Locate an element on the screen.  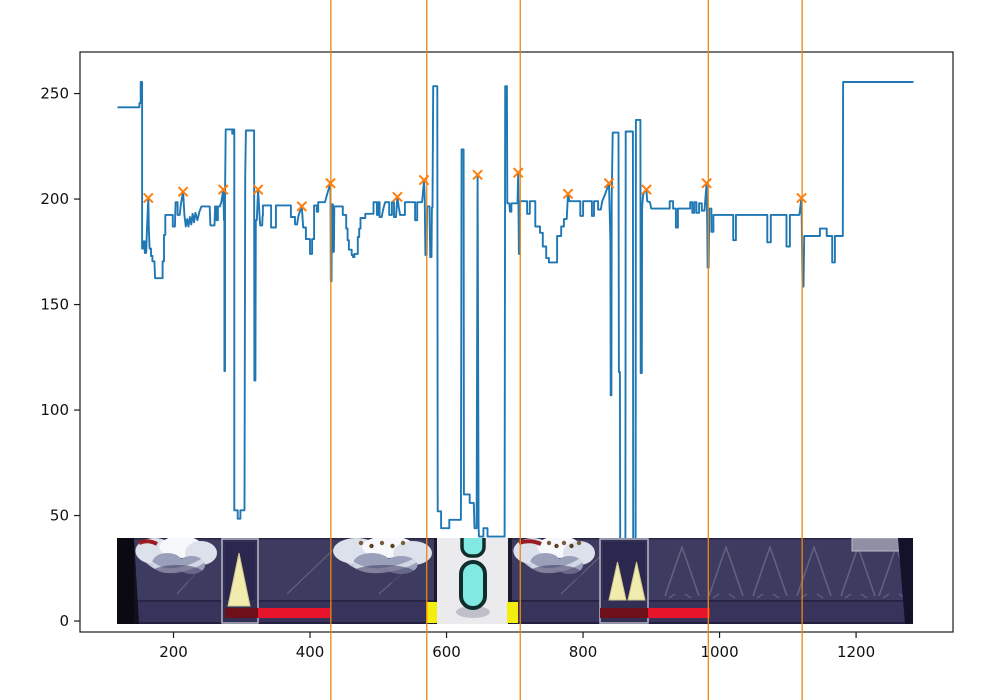
strip-black-band-edge is located at coordinates (136, 581).